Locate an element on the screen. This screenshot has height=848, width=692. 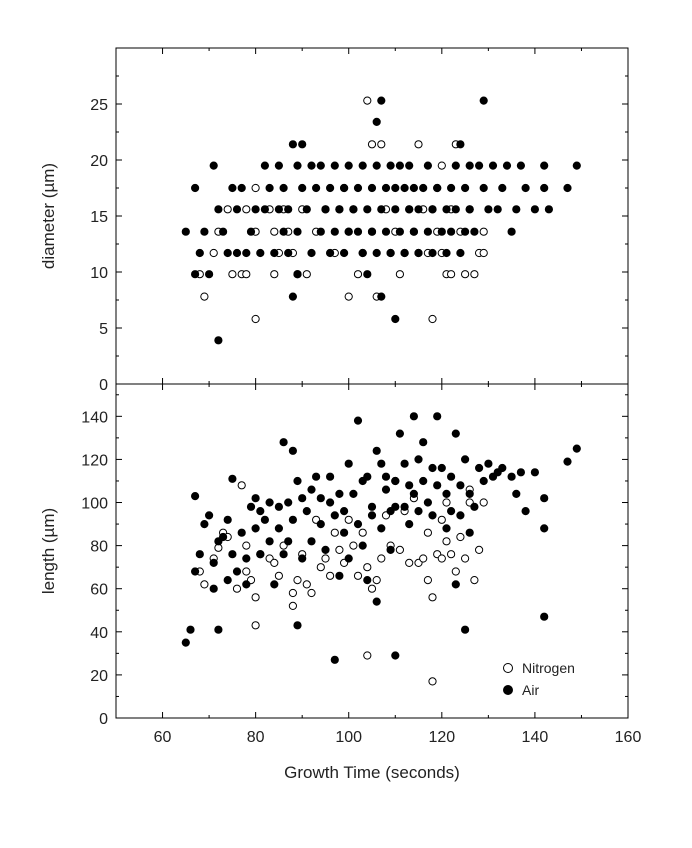
x-tick-label: 160 is located at coordinates (628, 737).